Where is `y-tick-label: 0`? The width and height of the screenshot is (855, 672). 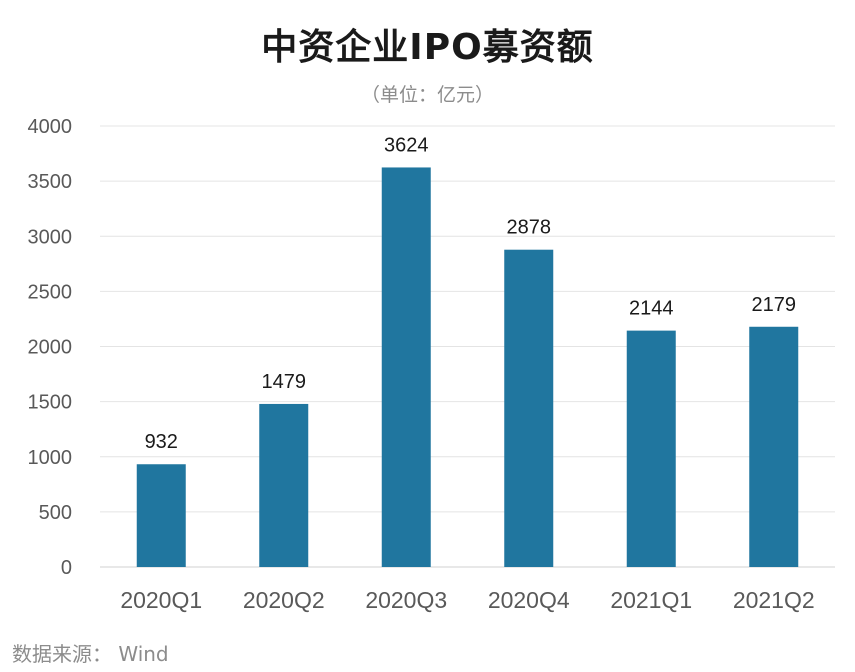
y-tick-label: 0 is located at coordinates (66, 568).